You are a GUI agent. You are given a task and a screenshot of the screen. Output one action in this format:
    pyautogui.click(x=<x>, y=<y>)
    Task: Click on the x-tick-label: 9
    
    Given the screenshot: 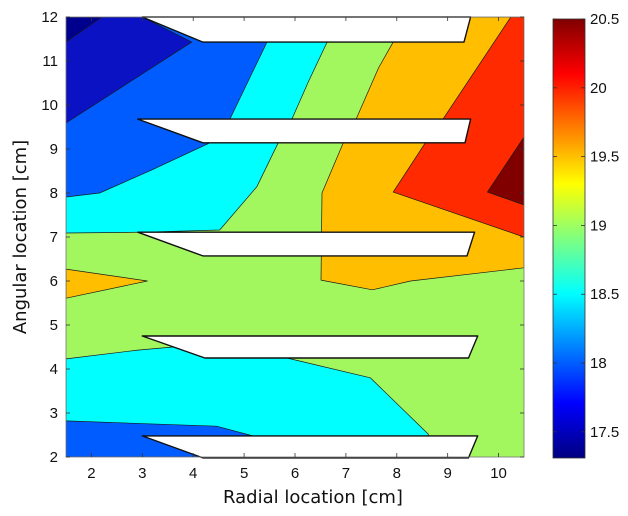 What is the action you would take?
    pyautogui.click(x=447, y=473)
    